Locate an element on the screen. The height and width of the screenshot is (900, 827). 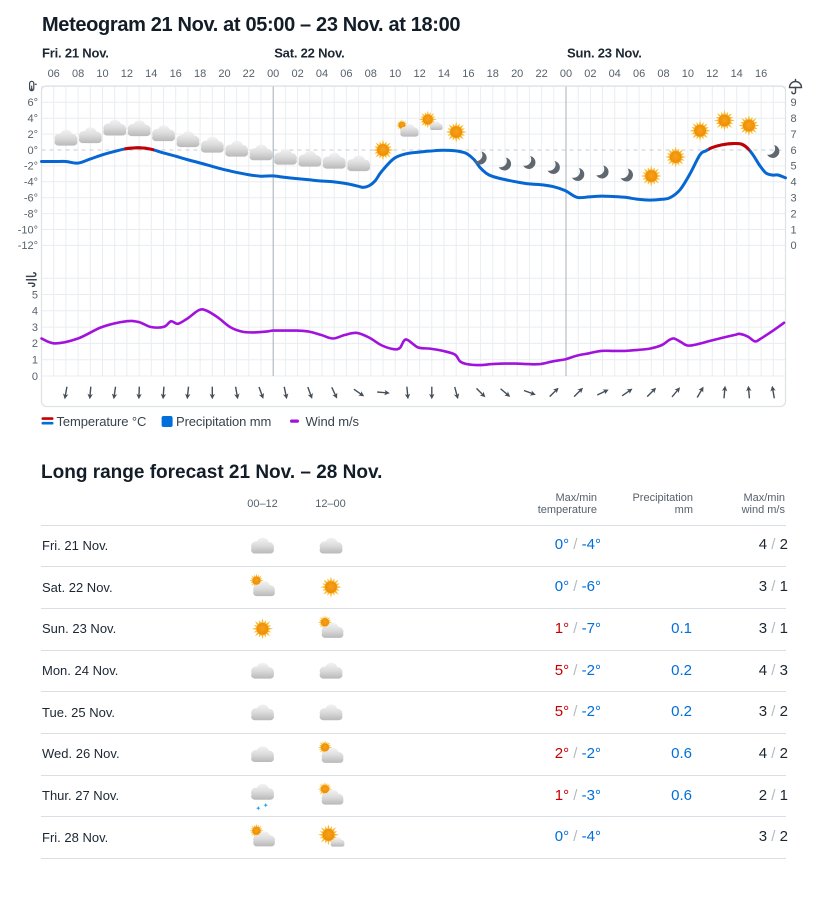
svg-text: -4° is located at coordinates (31, 183).